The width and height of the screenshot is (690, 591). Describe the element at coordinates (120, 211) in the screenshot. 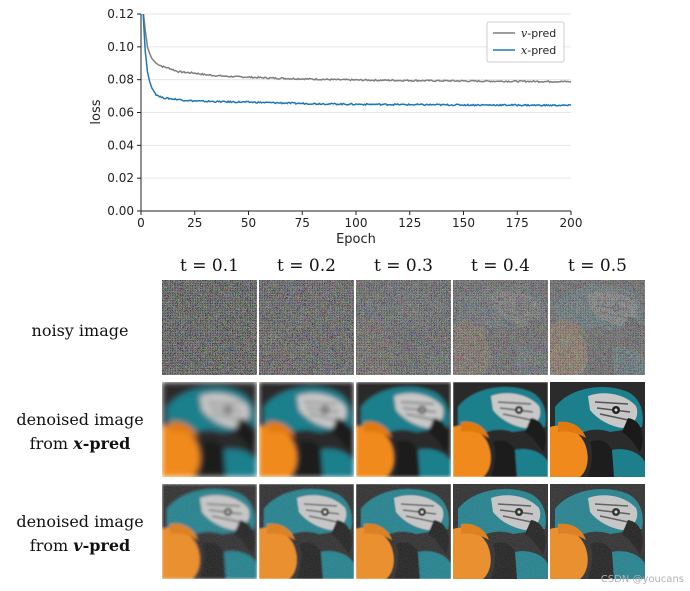

I see `y-tick-label: 0.00` at that location.